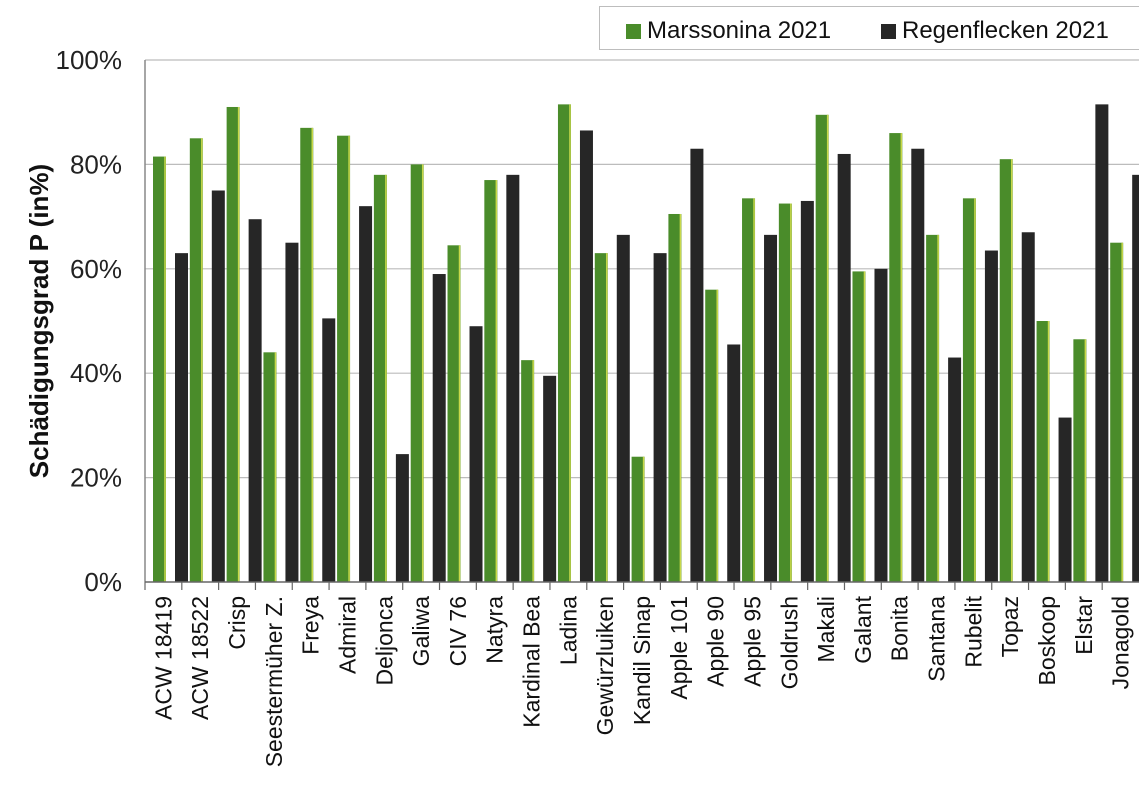 This screenshot has height=803, width=1139. What do you see at coordinates (421, 631) in the screenshot?
I see `x-tick-label: Galiwa` at bounding box center [421, 631].